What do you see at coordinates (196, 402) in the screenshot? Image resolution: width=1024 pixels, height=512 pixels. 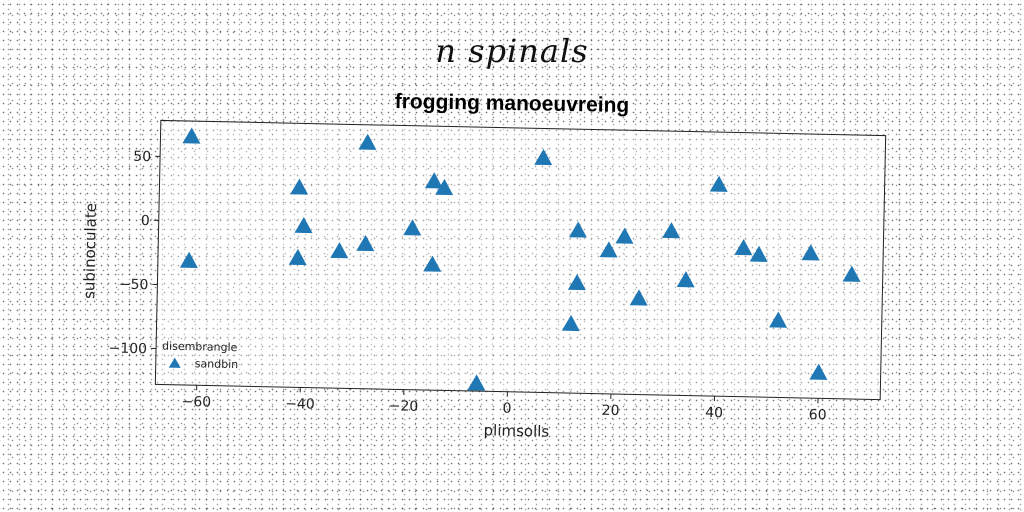 I see `x-tick-label: −60` at bounding box center [196, 402].